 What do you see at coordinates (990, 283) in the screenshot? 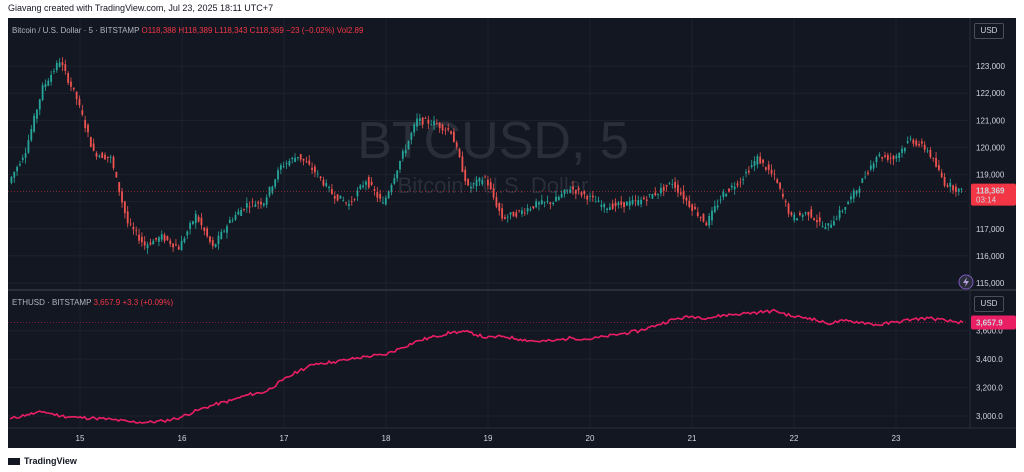
I see `btc-tick-label: 115,000` at bounding box center [990, 283].